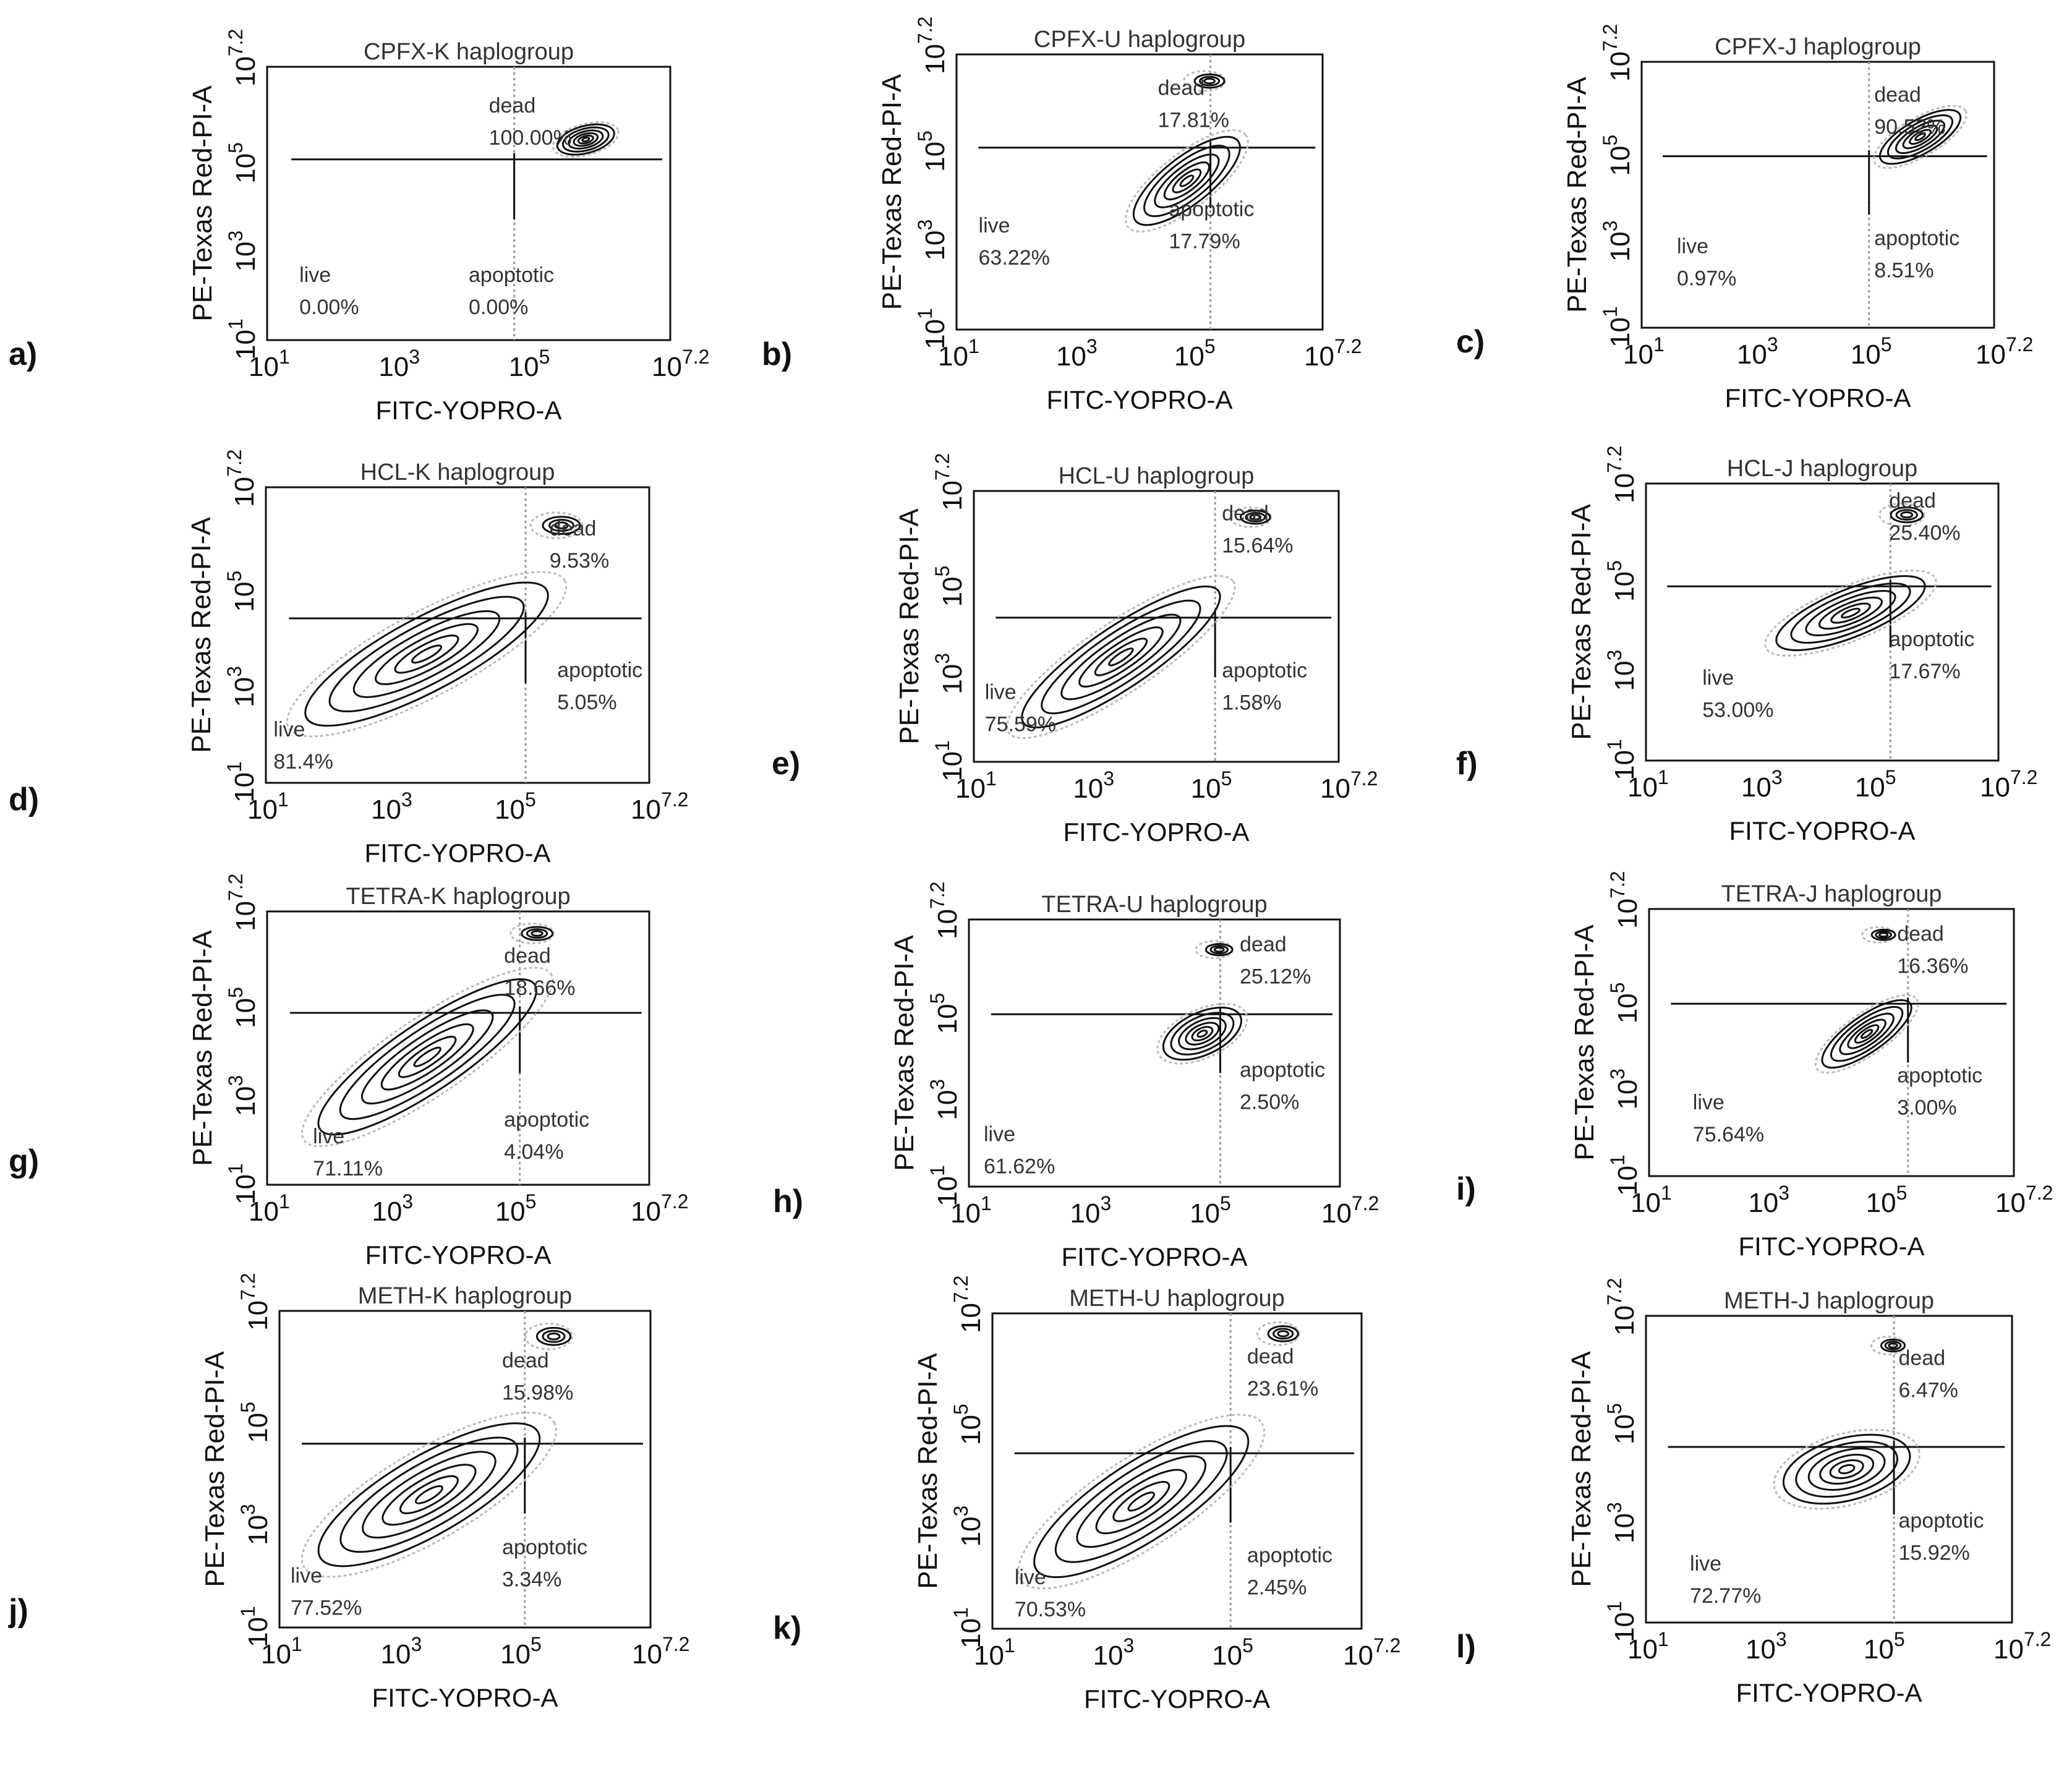  I want to click on quadrant-dead: dead 90.52%, so click(1909, 111).